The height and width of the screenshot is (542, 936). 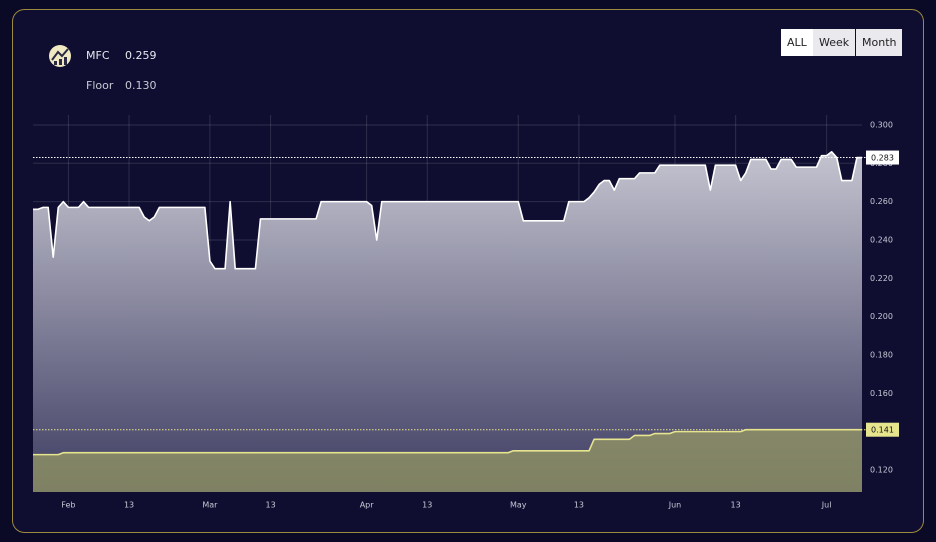 I want to click on y-tick-label: 0.240, so click(x=881, y=239).